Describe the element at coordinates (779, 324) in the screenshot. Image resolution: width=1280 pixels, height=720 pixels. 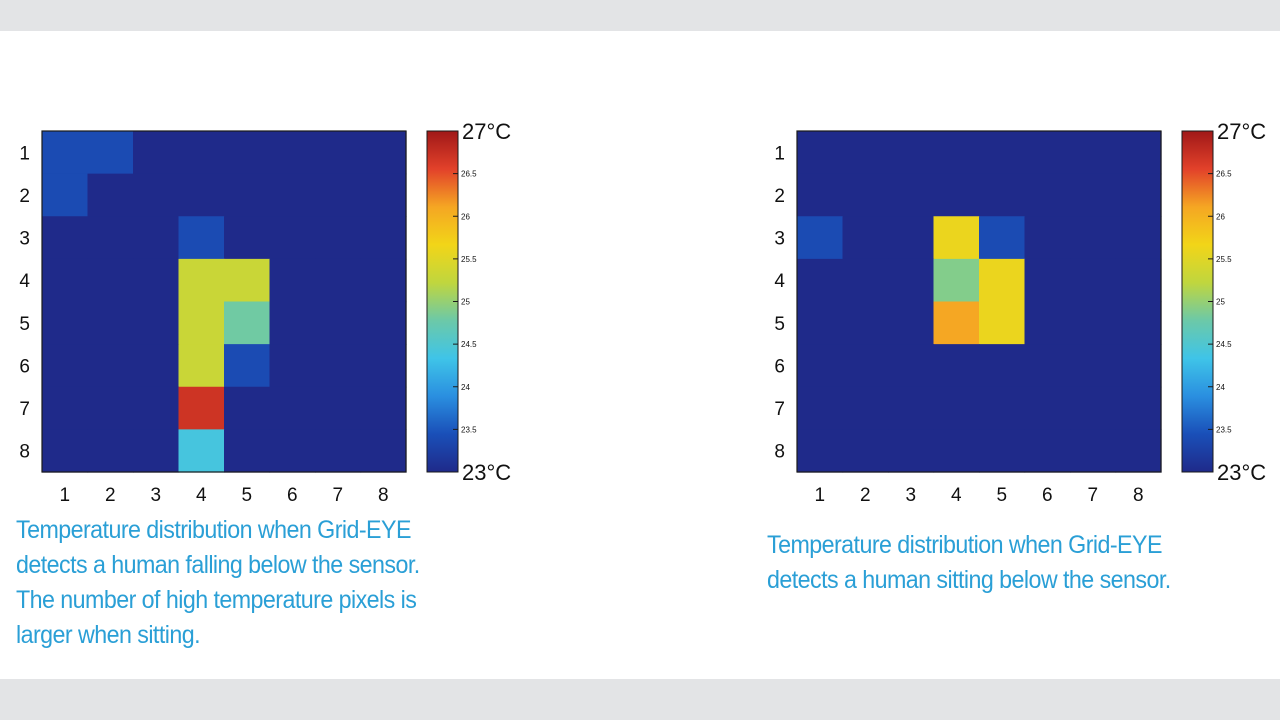
I see `y-tick-label: 5` at that location.